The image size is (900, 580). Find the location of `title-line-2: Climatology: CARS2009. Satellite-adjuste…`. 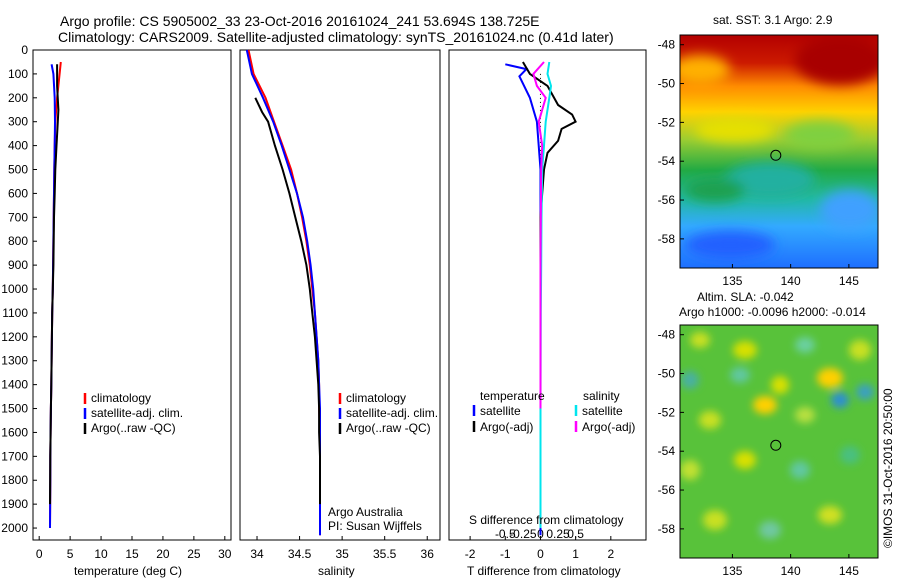

title-line-2: Climatology: CARS2009. Satellite-adjuste… is located at coordinates (336, 37).